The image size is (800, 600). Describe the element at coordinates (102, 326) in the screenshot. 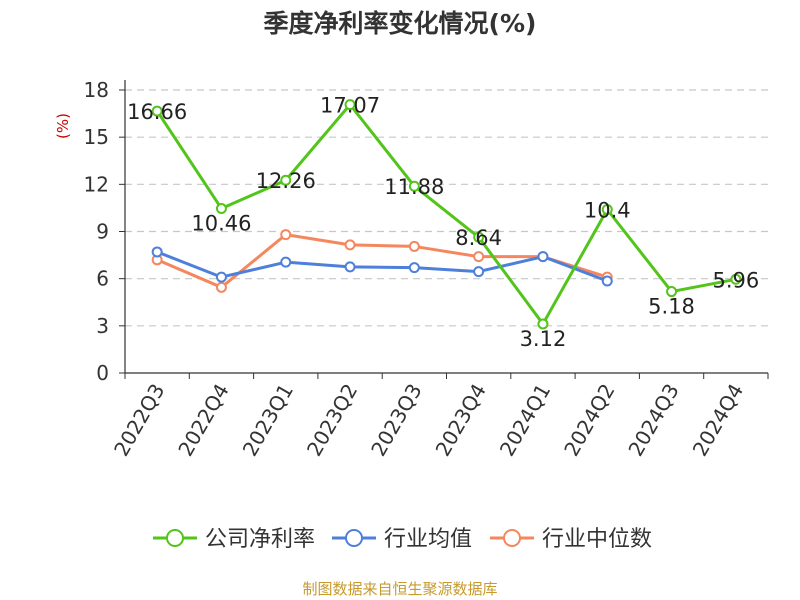

I see `y-tick-label: 3` at that location.